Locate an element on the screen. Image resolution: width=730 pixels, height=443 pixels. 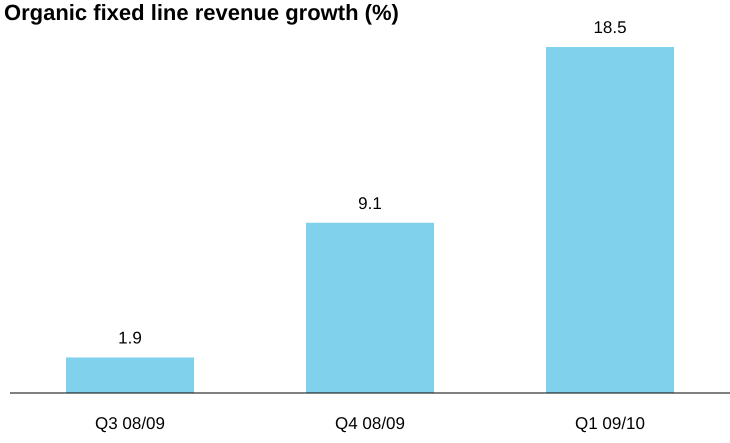
x-tick-label: Q3 08/09 is located at coordinates (130, 424).